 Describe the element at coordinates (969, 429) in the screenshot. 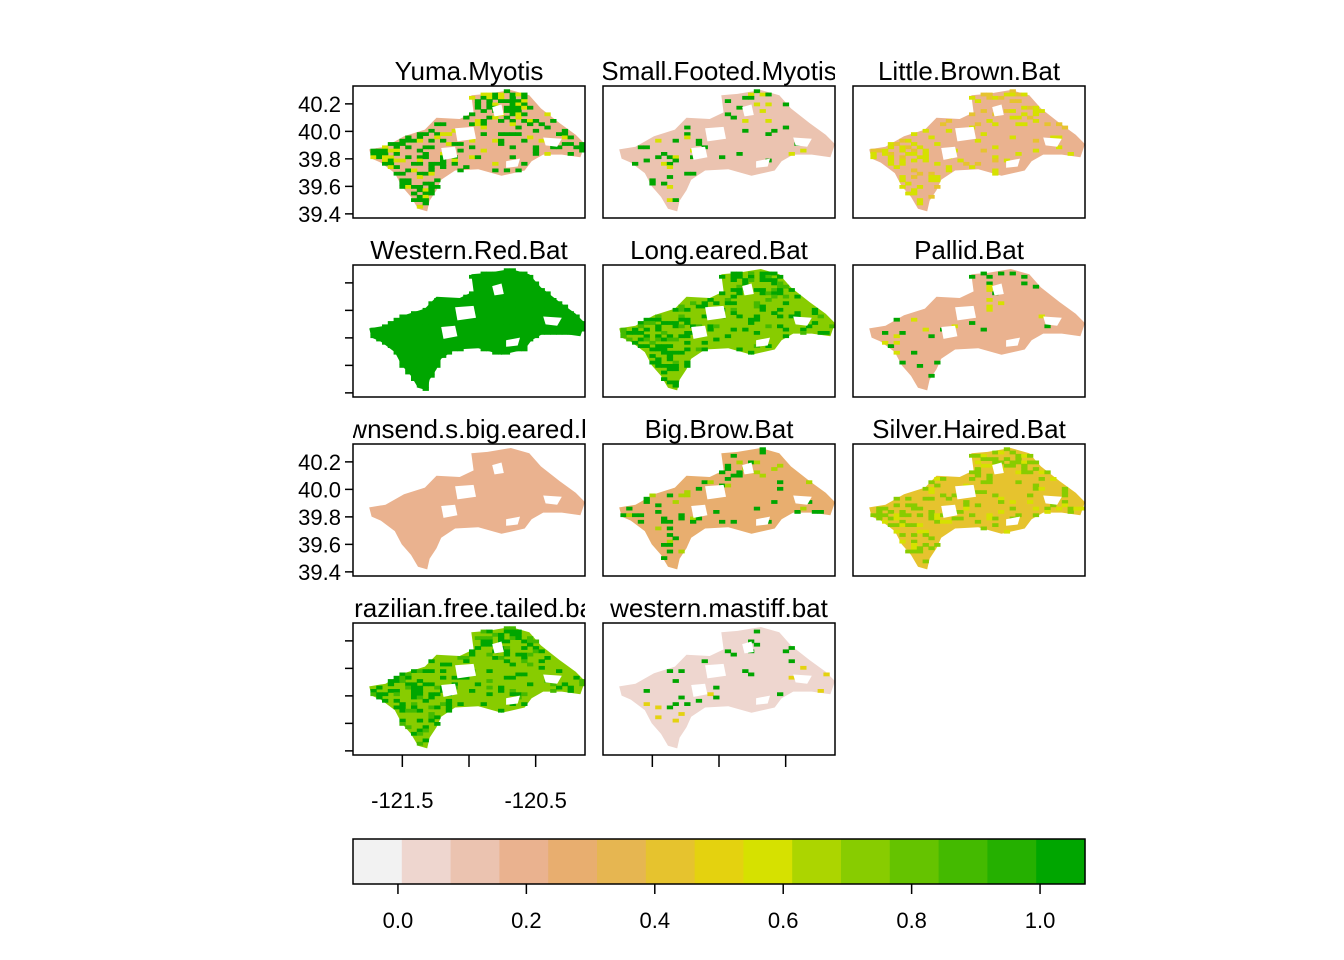

I see `panel-title: Silver.Haired.Bat` at that location.